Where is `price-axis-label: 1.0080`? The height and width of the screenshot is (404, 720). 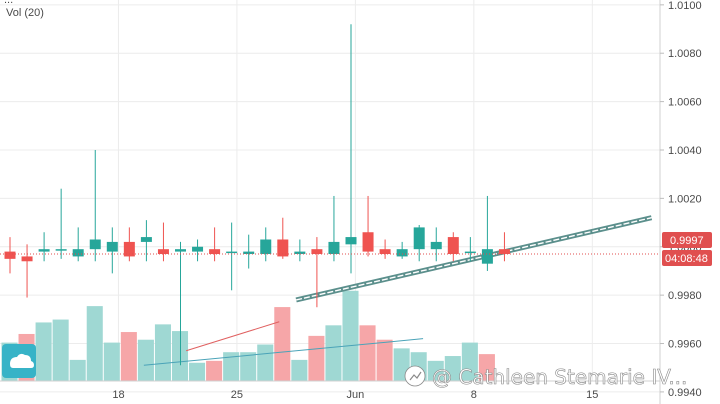 price-axis-label: 1.0080 is located at coordinates (685, 54).